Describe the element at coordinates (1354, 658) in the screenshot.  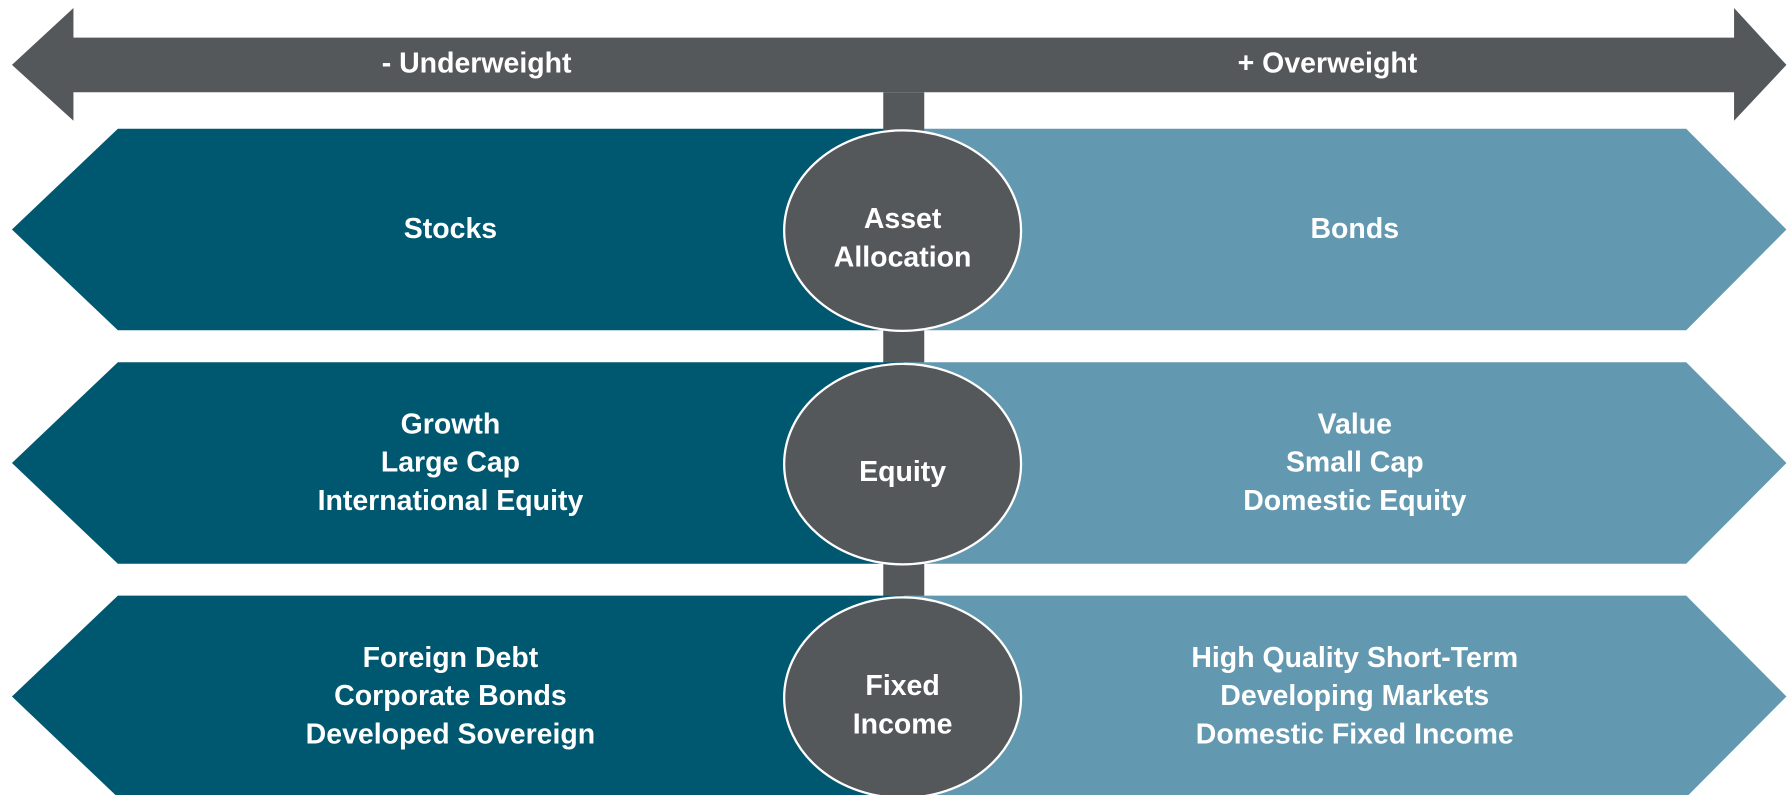
I see `overweight-text: High Quality Short-Term` at that location.